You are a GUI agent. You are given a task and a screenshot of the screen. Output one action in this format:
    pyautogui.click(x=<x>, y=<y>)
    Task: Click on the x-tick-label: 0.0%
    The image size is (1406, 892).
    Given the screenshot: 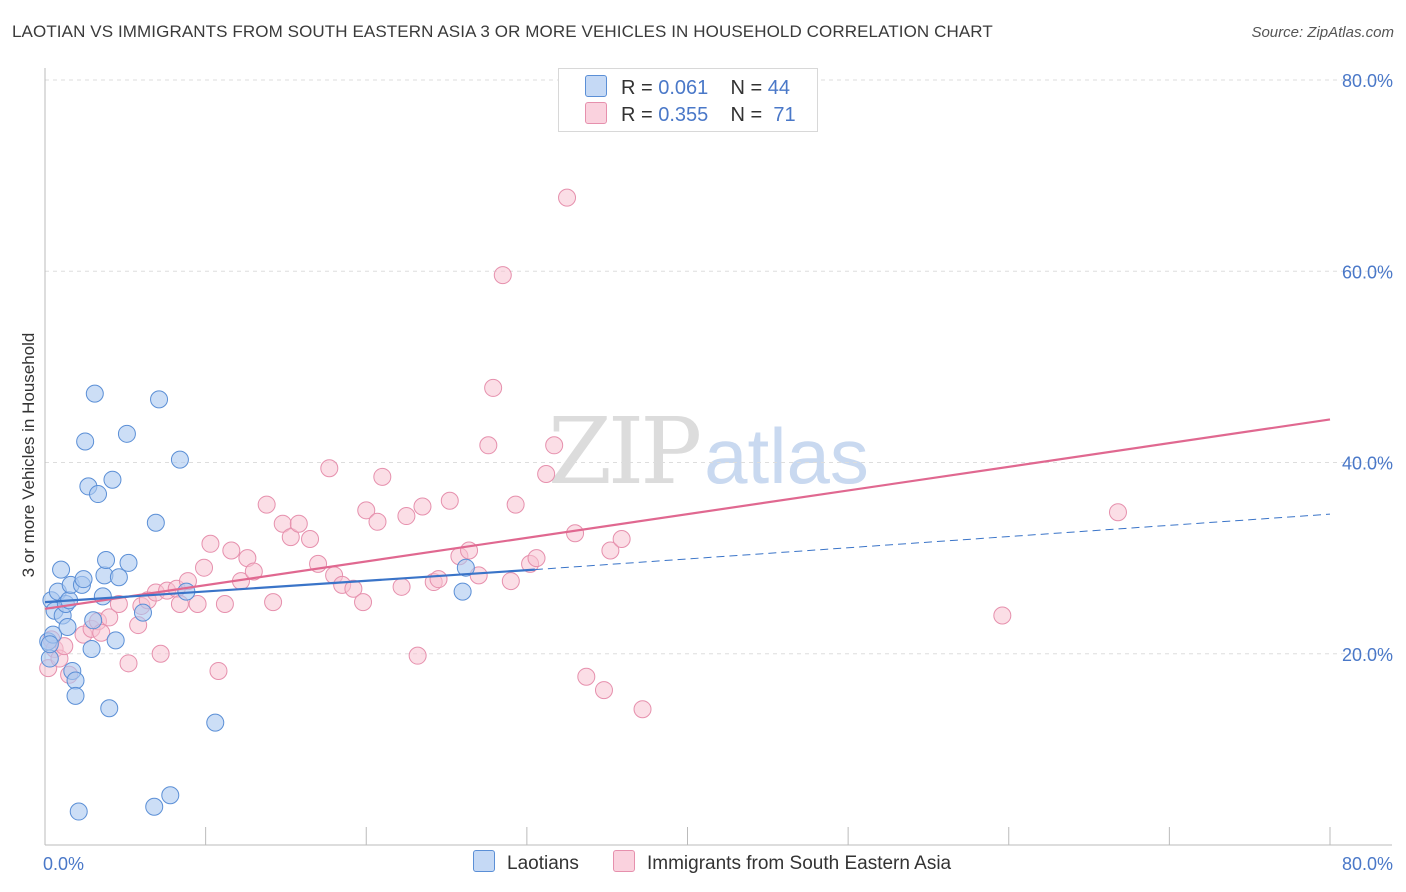 What is the action you would take?
    pyautogui.click(x=63, y=864)
    